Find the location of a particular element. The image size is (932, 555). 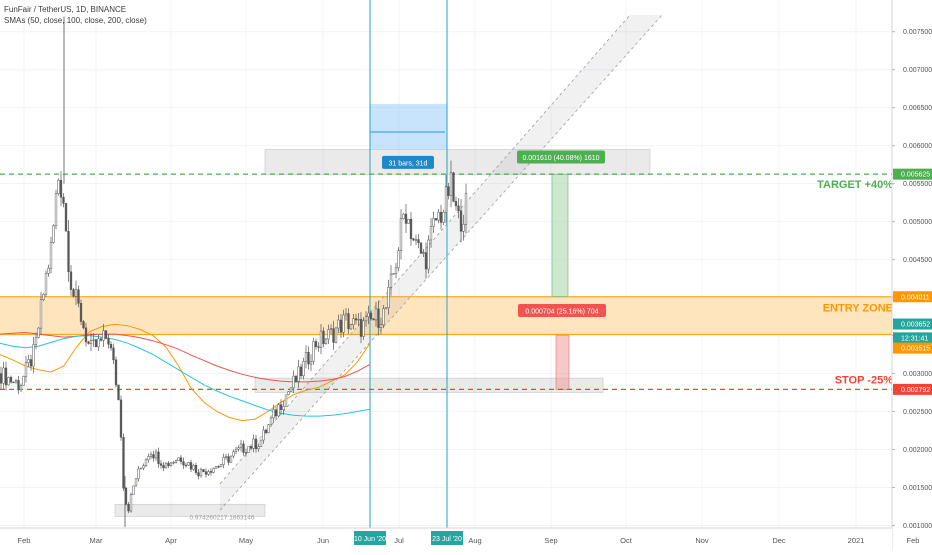

time-tick-label: Jun is located at coordinates (323, 540).